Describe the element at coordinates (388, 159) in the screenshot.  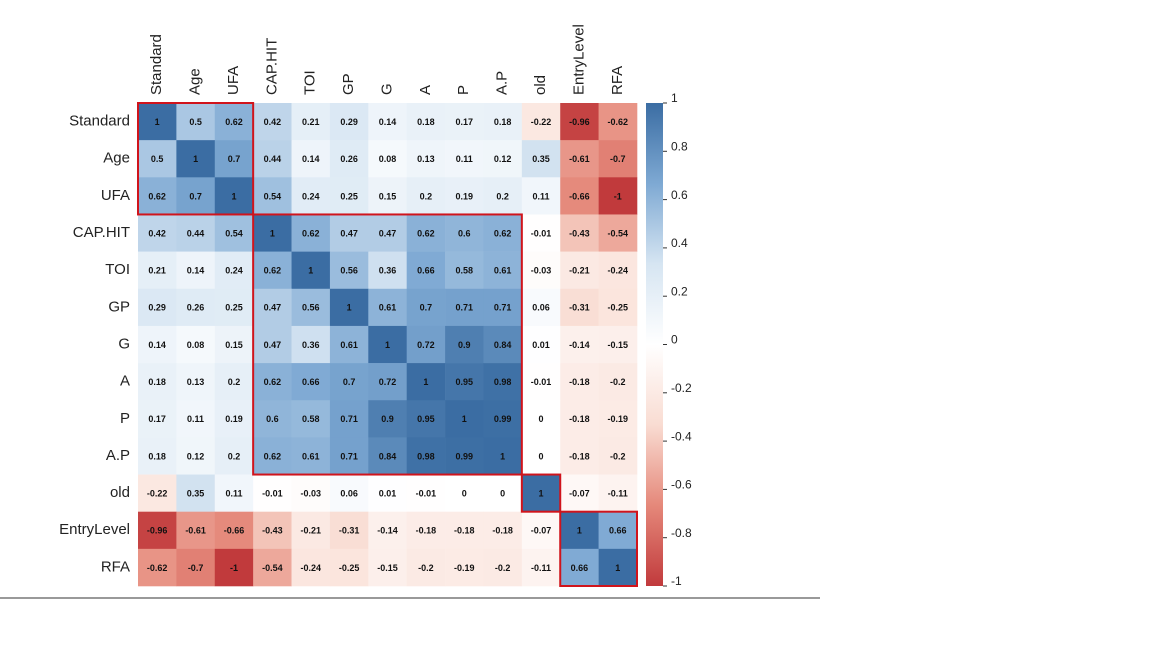
I see `cell-label: 0.08` at that location.